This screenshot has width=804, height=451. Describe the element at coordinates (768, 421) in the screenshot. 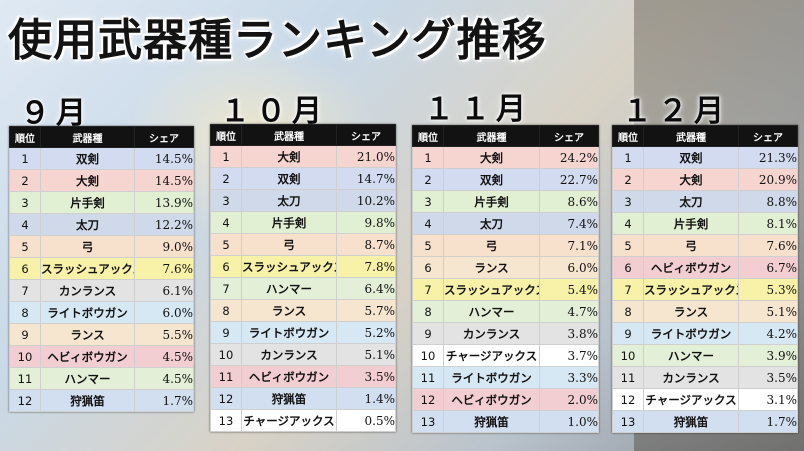

I see `share-cell: 1.7%` at that location.